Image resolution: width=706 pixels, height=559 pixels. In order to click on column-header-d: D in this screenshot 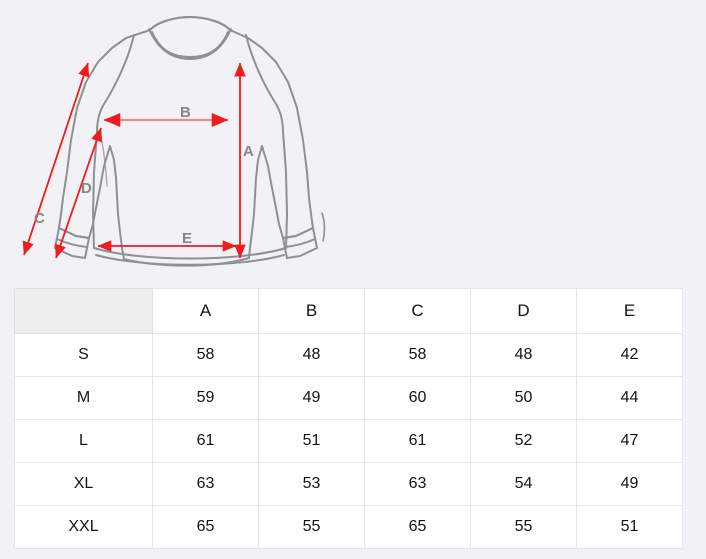, I will do `click(523, 311)`.